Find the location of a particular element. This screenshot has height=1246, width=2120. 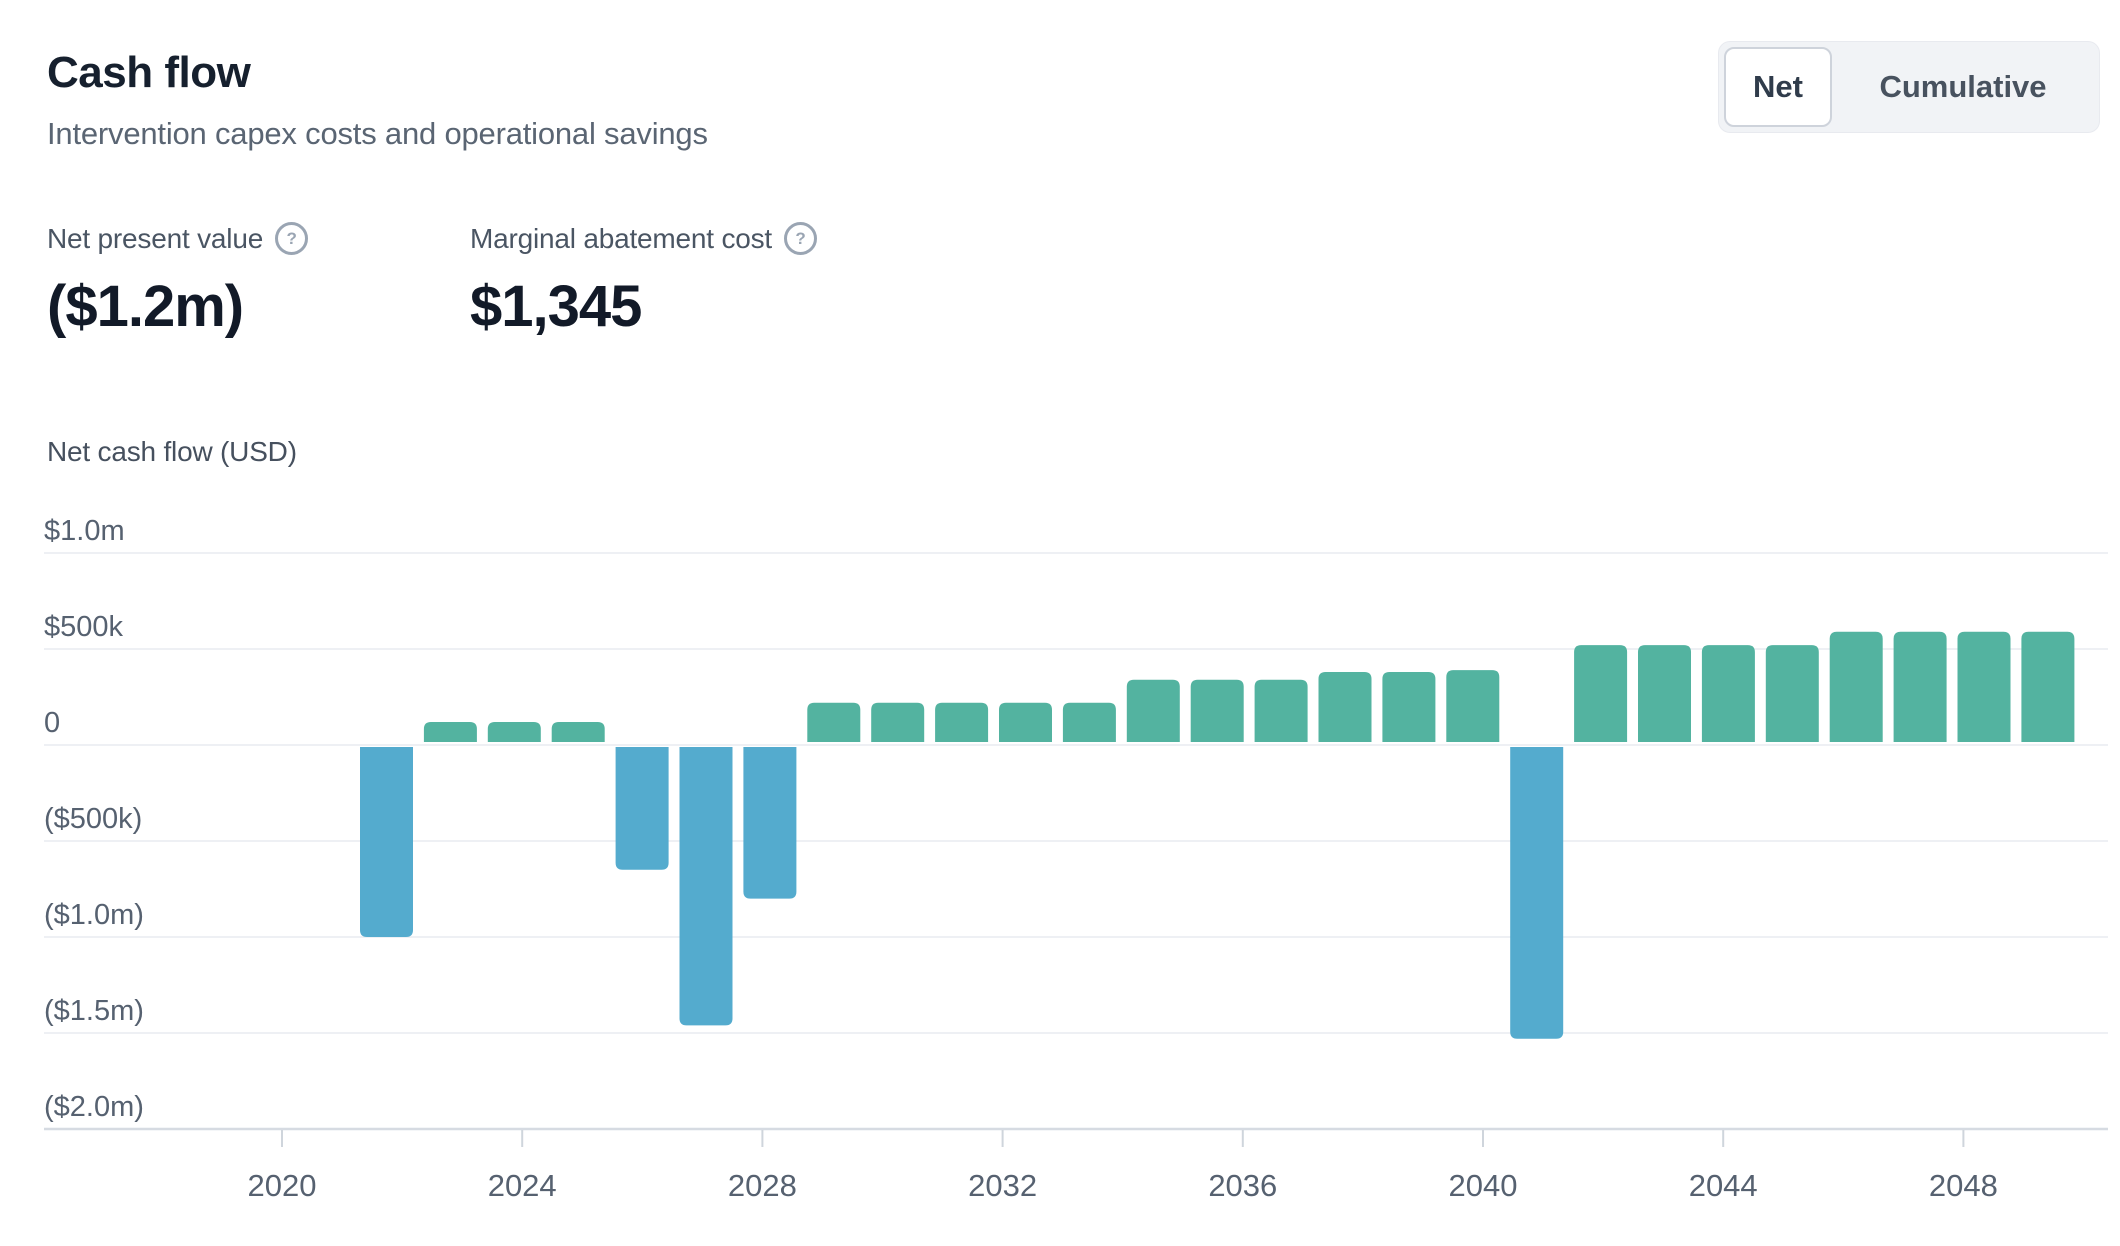

y-tick-label: ($1.5m) is located at coordinates (94, 1011).